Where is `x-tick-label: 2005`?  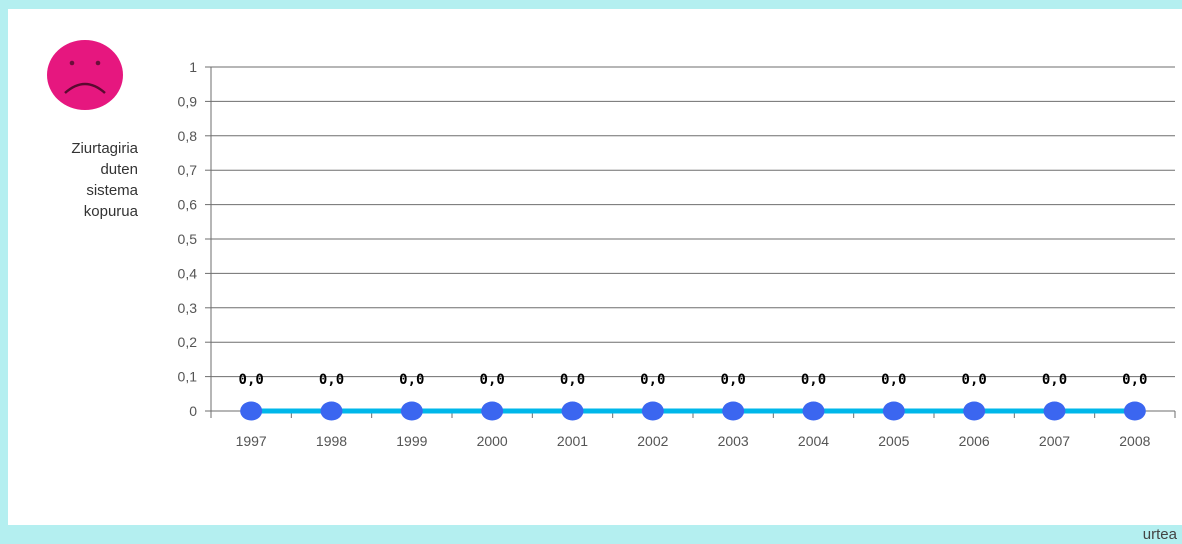
x-tick-label: 2005 is located at coordinates (893, 441).